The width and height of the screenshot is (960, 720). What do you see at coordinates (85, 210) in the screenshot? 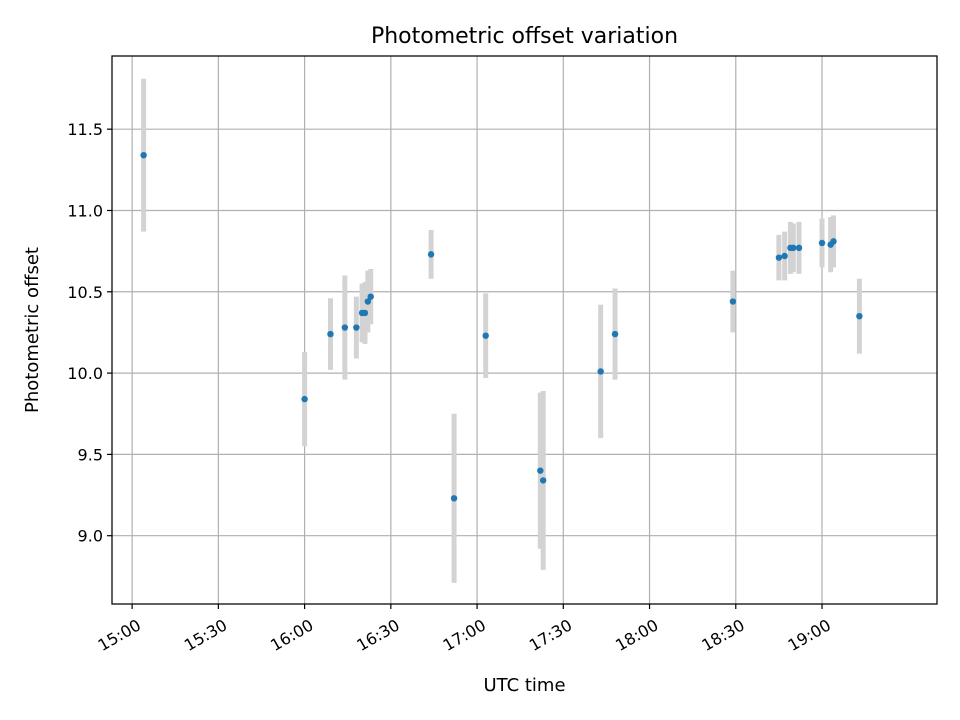
I see `y-tick-label: 11.0` at bounding box center [85, 210].